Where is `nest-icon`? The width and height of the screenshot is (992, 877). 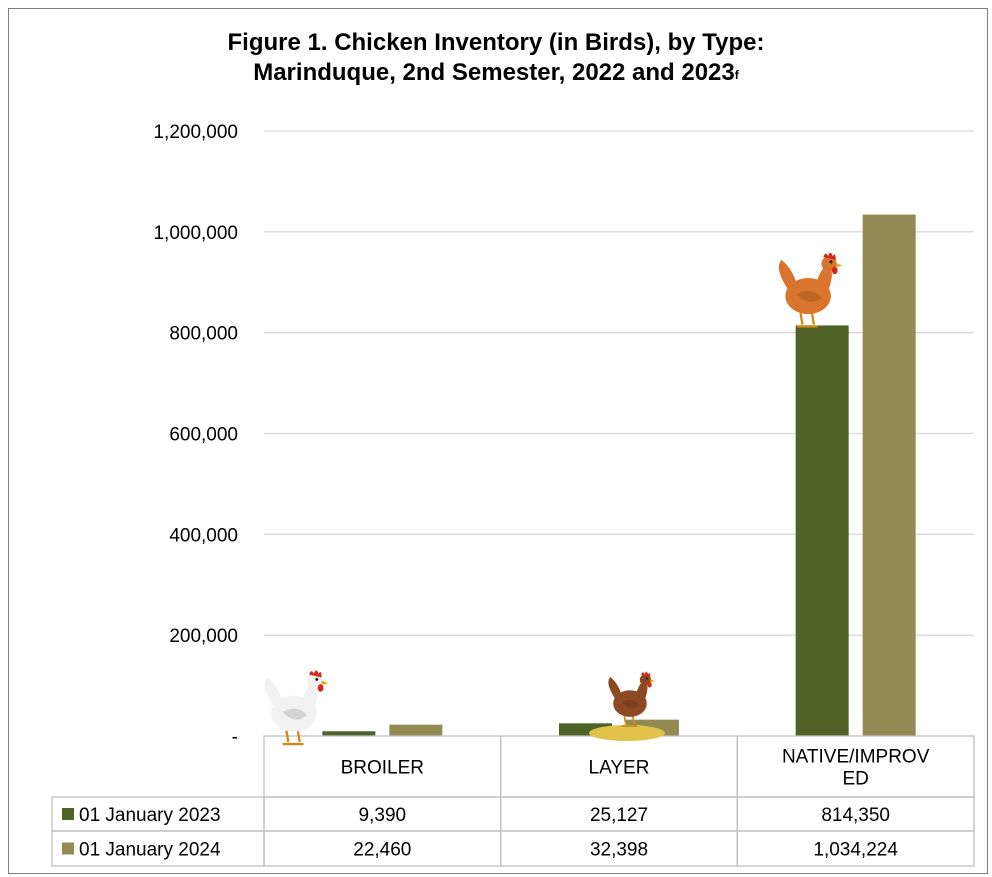 nest-icon is located at coordinates (627, 733).